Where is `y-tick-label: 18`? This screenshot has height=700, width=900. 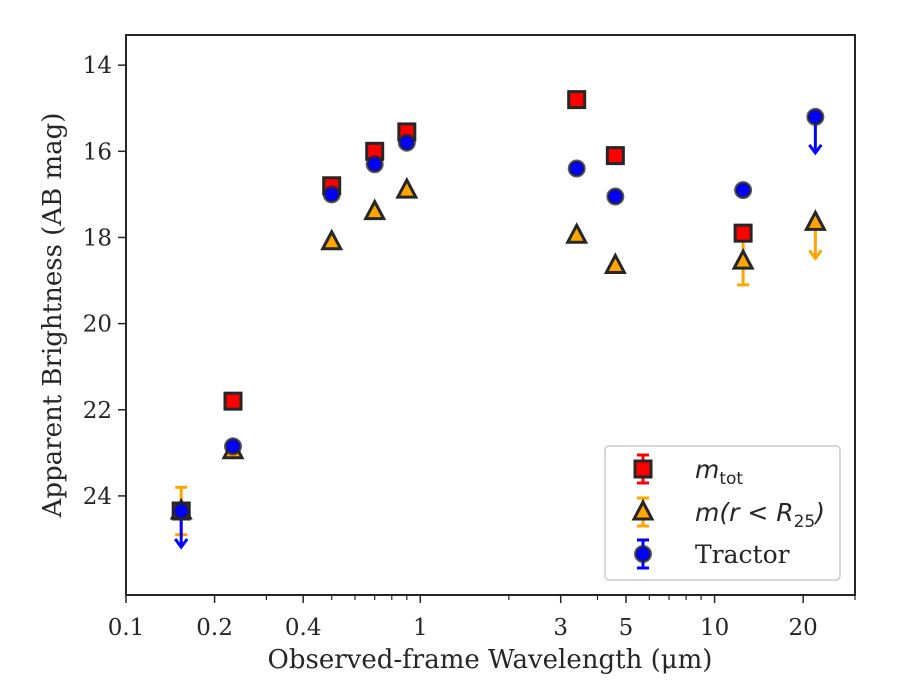 y-tick-label: 18 is located at coordinates (97, 238).